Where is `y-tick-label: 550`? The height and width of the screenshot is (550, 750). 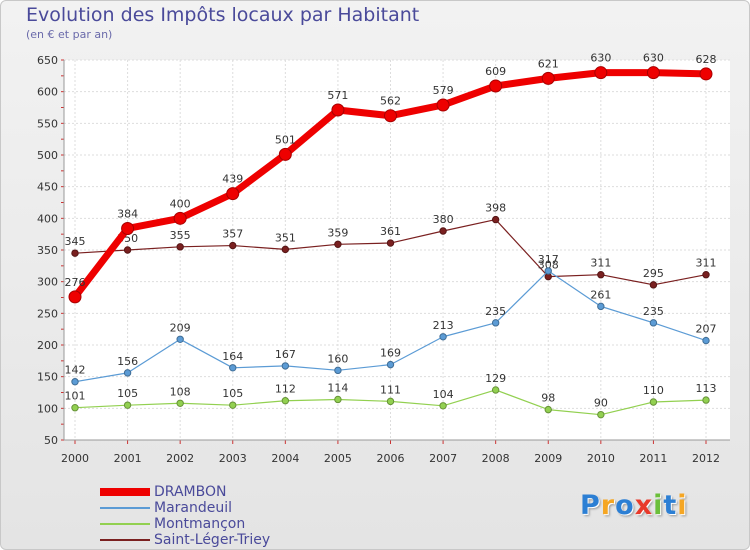 y-tick-label: 550 is located at coordinates (47, 123).